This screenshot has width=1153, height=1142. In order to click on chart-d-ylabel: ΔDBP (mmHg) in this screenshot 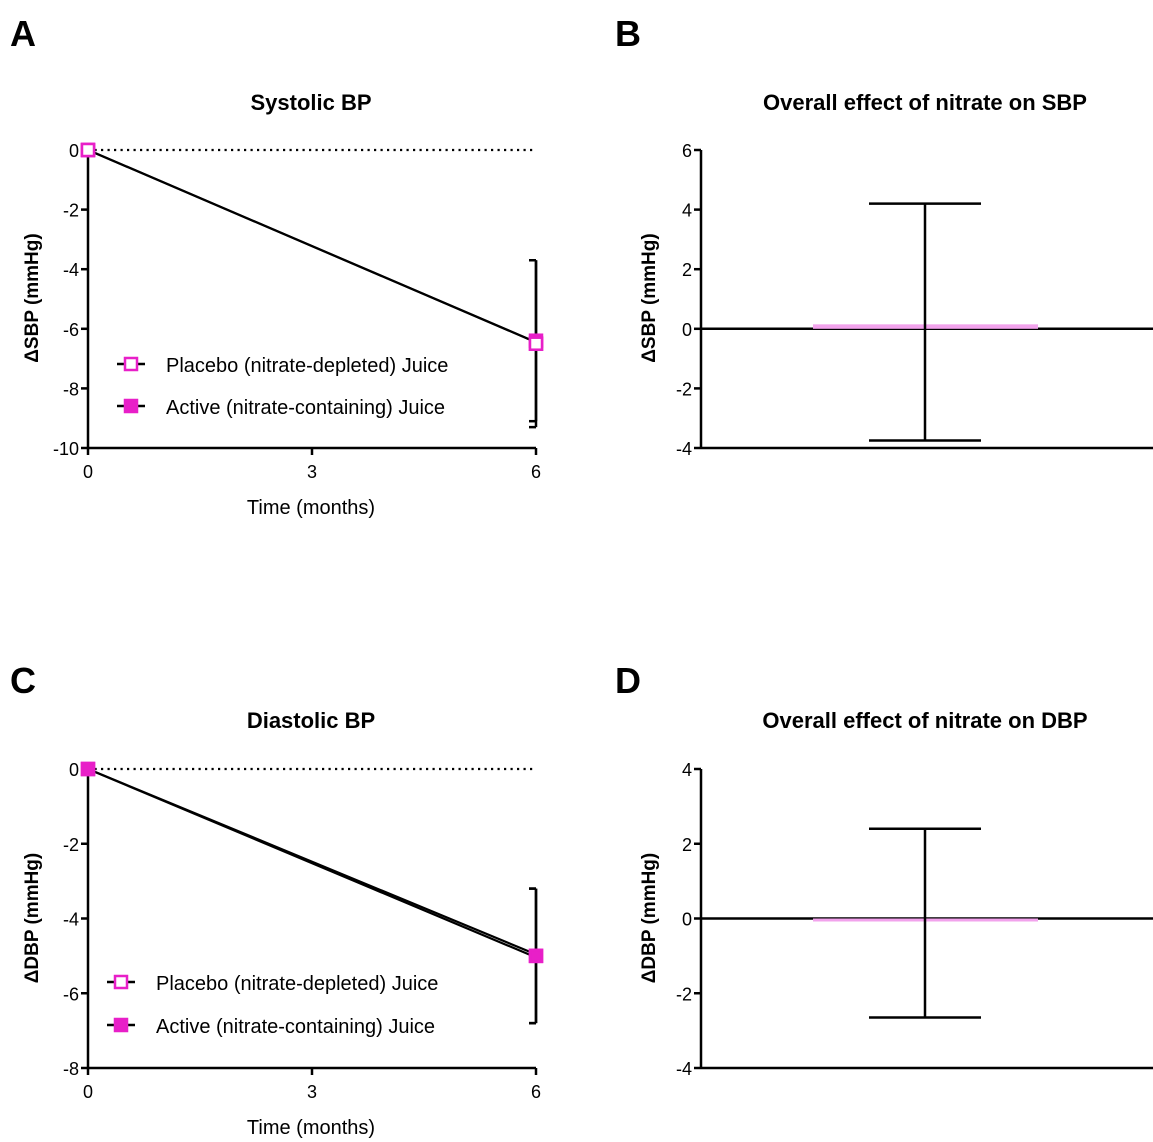, I will do `click(649, 918)`.